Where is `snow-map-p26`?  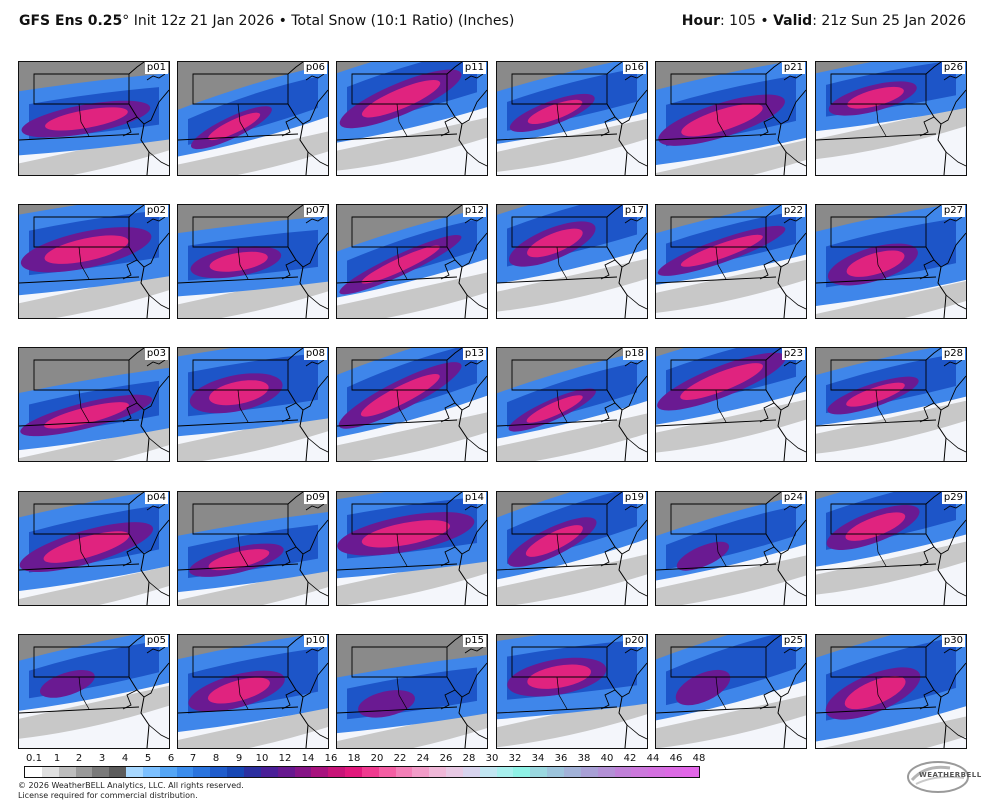 snow-map-p26 is located at coordinates (891, 118).